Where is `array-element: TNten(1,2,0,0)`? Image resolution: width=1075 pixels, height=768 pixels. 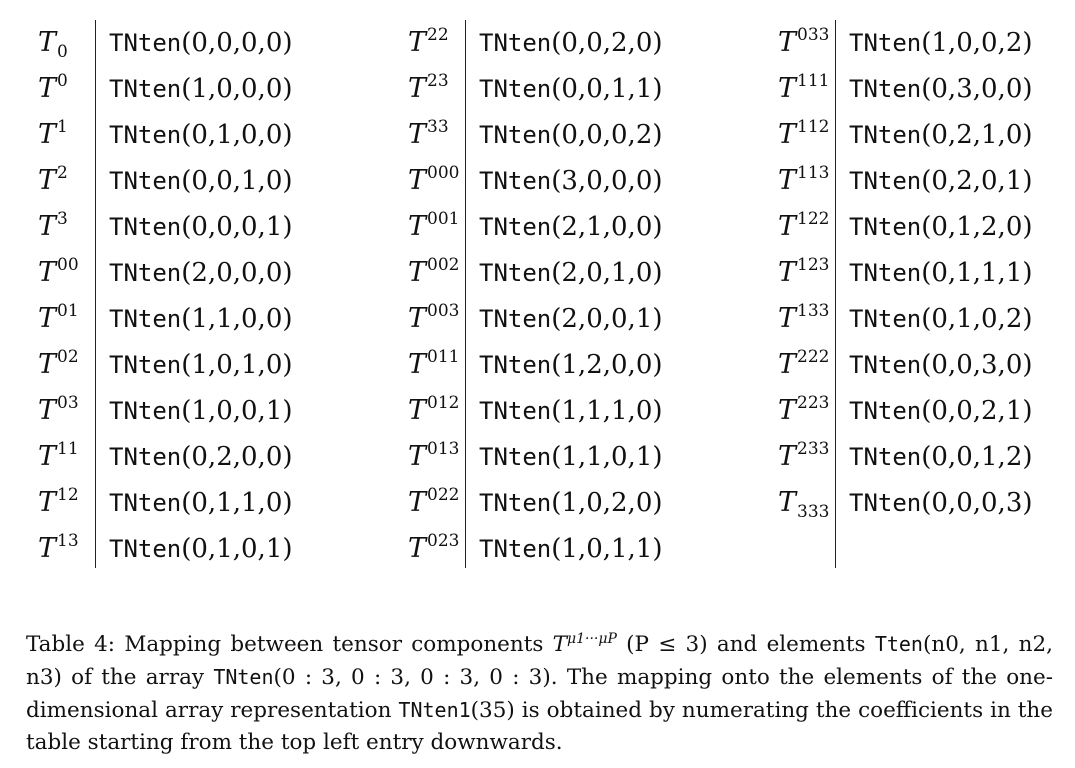
array-element: TNten(1,2,0,0) is located at coordinates (571, 365).